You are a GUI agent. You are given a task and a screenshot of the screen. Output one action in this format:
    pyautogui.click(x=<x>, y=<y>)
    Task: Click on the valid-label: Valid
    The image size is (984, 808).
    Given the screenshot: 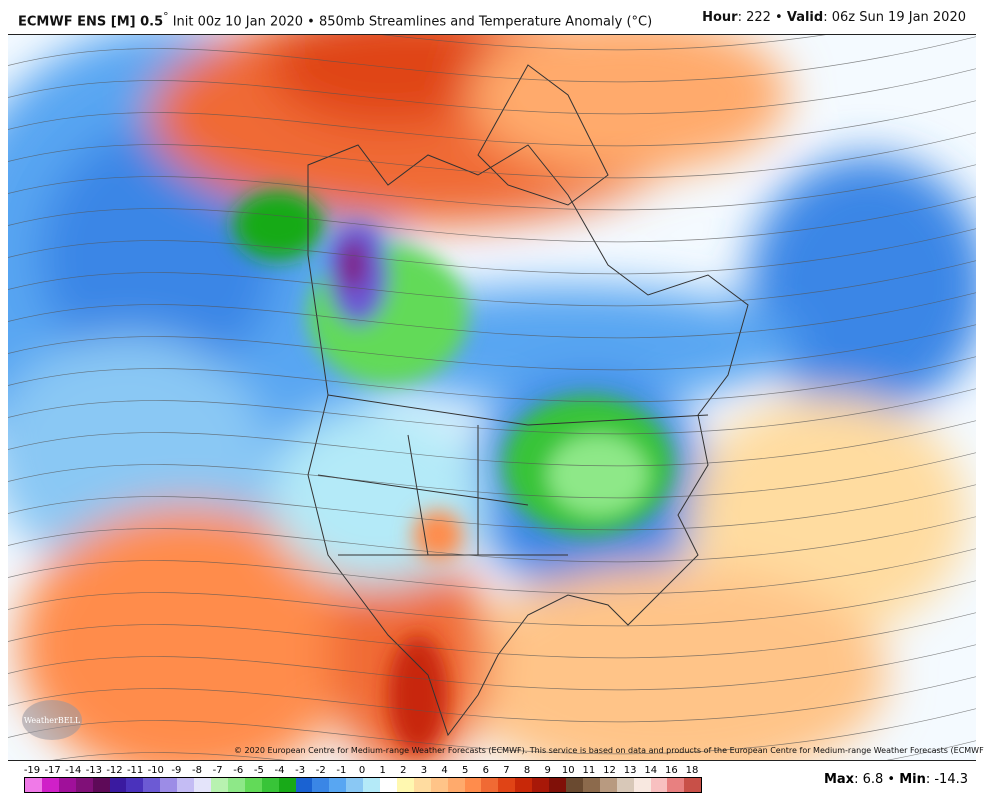 What is the action you would take?
    pyautogui.click(x=805, y=17)
    